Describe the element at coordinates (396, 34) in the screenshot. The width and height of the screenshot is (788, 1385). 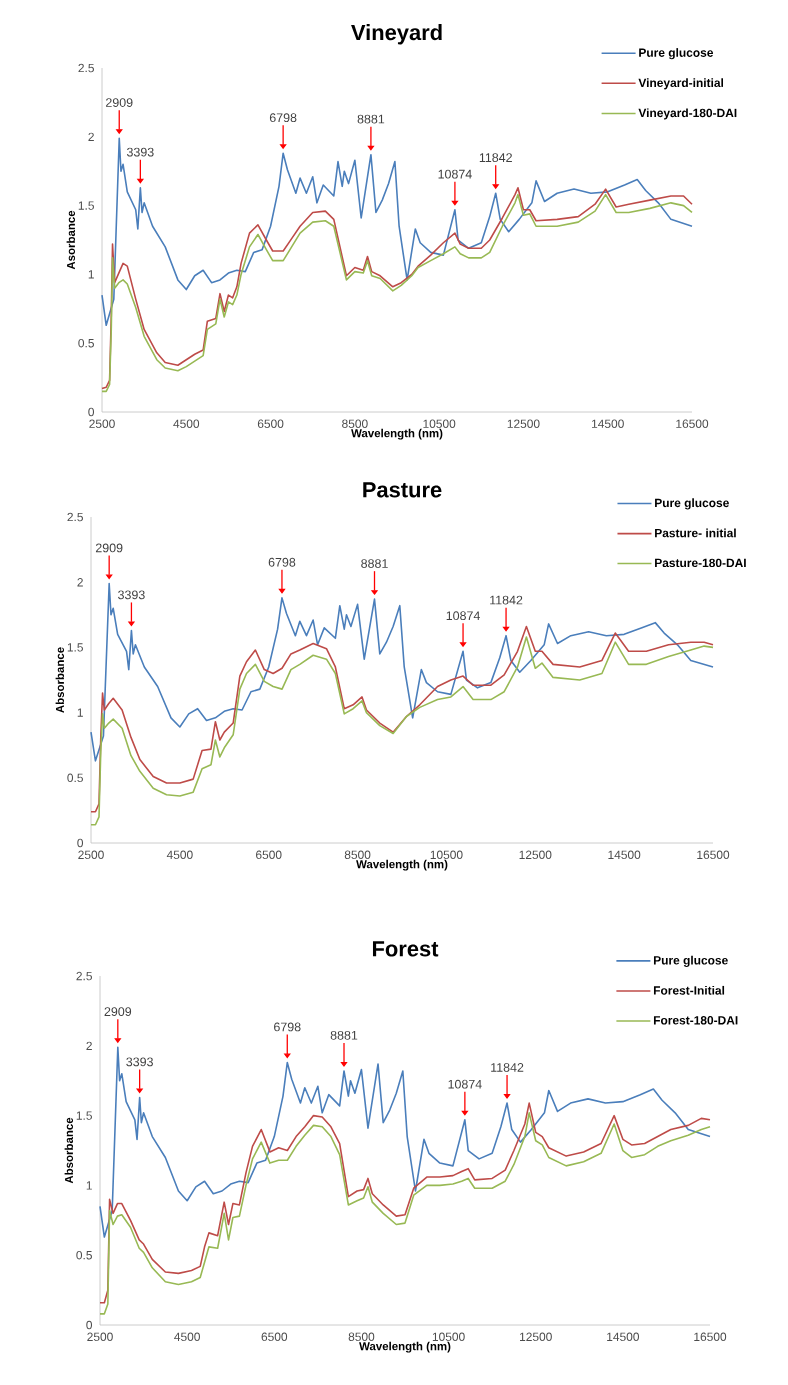
I see `chart-title: Vineyard` at that location.